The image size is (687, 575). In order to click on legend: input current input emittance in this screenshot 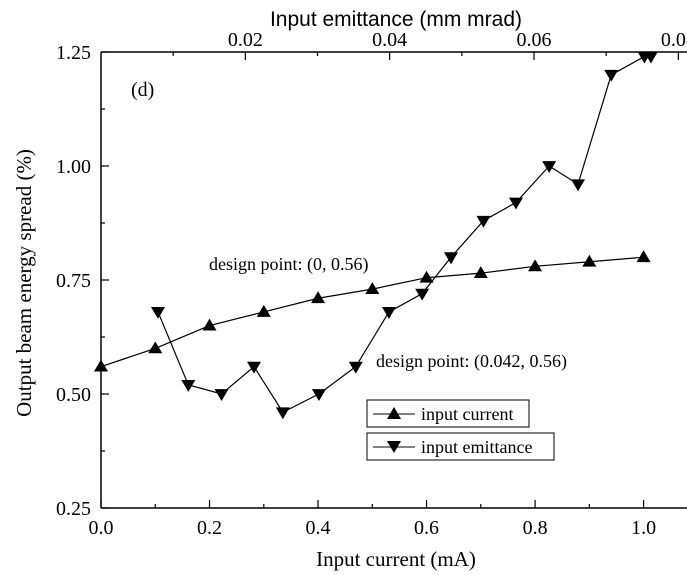, I will do `click(460, 430)`.